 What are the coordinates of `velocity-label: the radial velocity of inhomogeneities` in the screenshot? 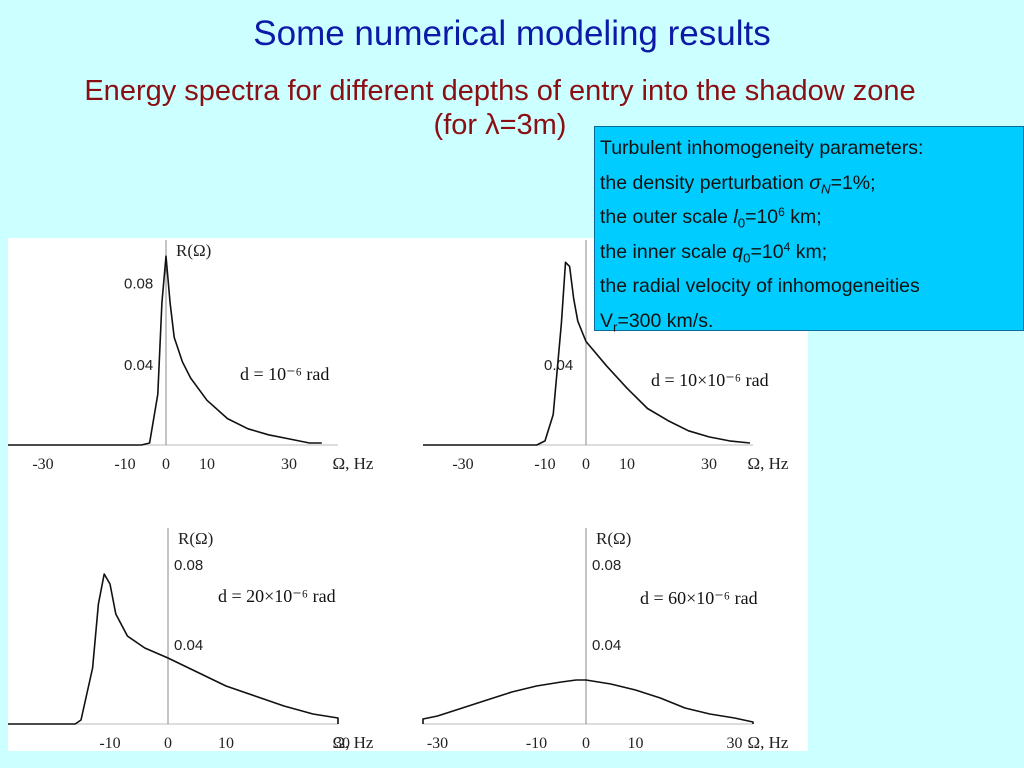 It's located at (760, 286).